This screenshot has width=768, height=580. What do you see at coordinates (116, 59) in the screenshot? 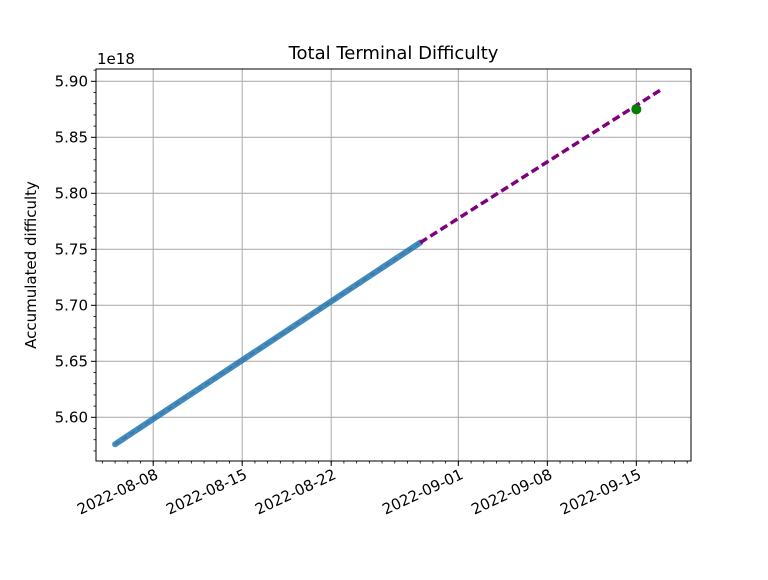
I see `y-axis-offset-label: 1e18` at bounding box center [116, 59].